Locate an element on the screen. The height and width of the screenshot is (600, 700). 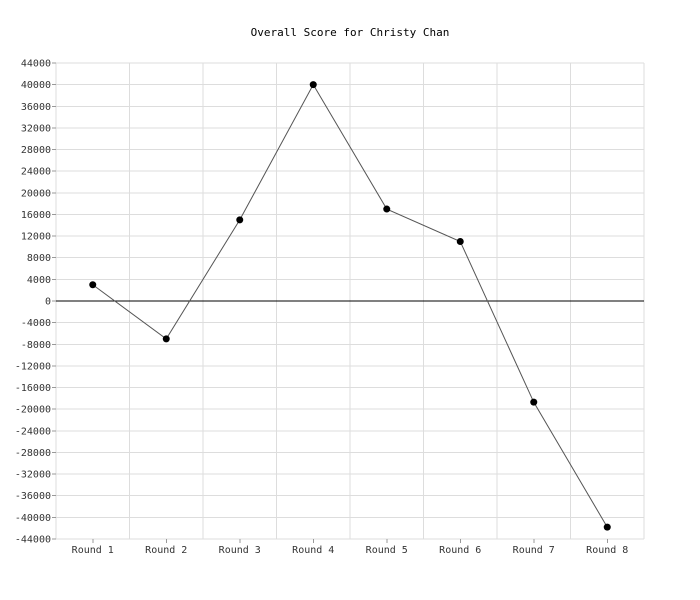
y-tick-label: -16000 is located at coordinates (33, 388).